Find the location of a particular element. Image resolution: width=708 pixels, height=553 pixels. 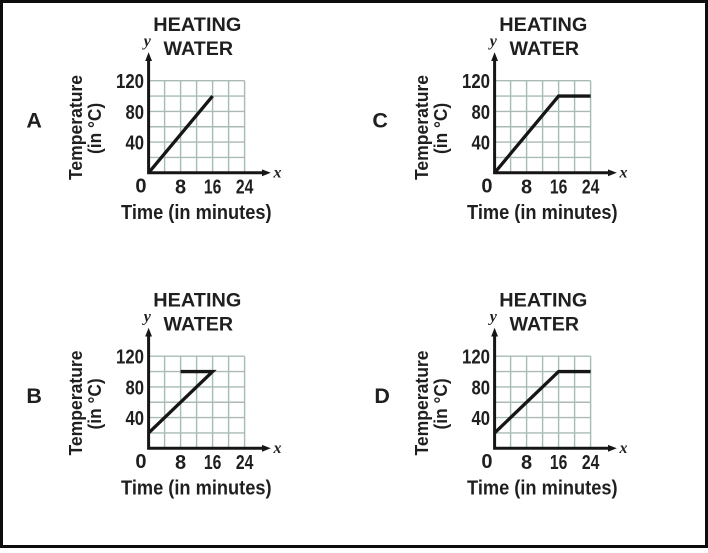

svg-text: C is located at coordinates (380, 121).